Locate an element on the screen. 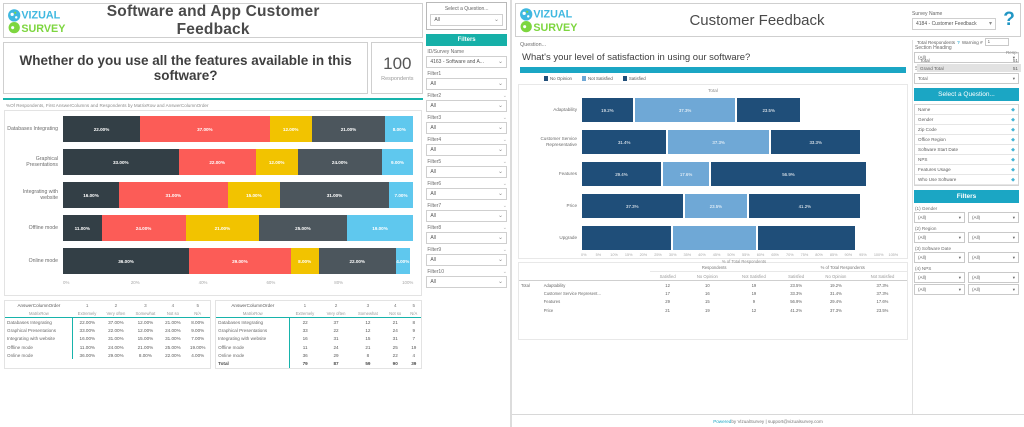 Image resolution: width=1024 pixels, height=427 pixels. table-cell: 79 is located at coordinates (305, 363).